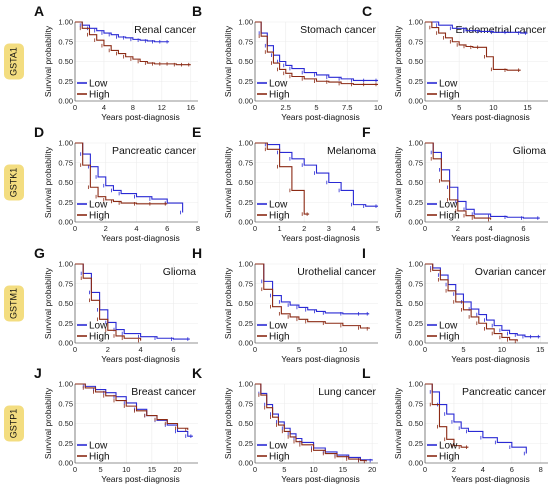 This screenshot has height=491, width=550. Describe the element at coordinates (14, 303) in the screenshot. I see `gene-badge-gstm1: GSTM1` at that location.